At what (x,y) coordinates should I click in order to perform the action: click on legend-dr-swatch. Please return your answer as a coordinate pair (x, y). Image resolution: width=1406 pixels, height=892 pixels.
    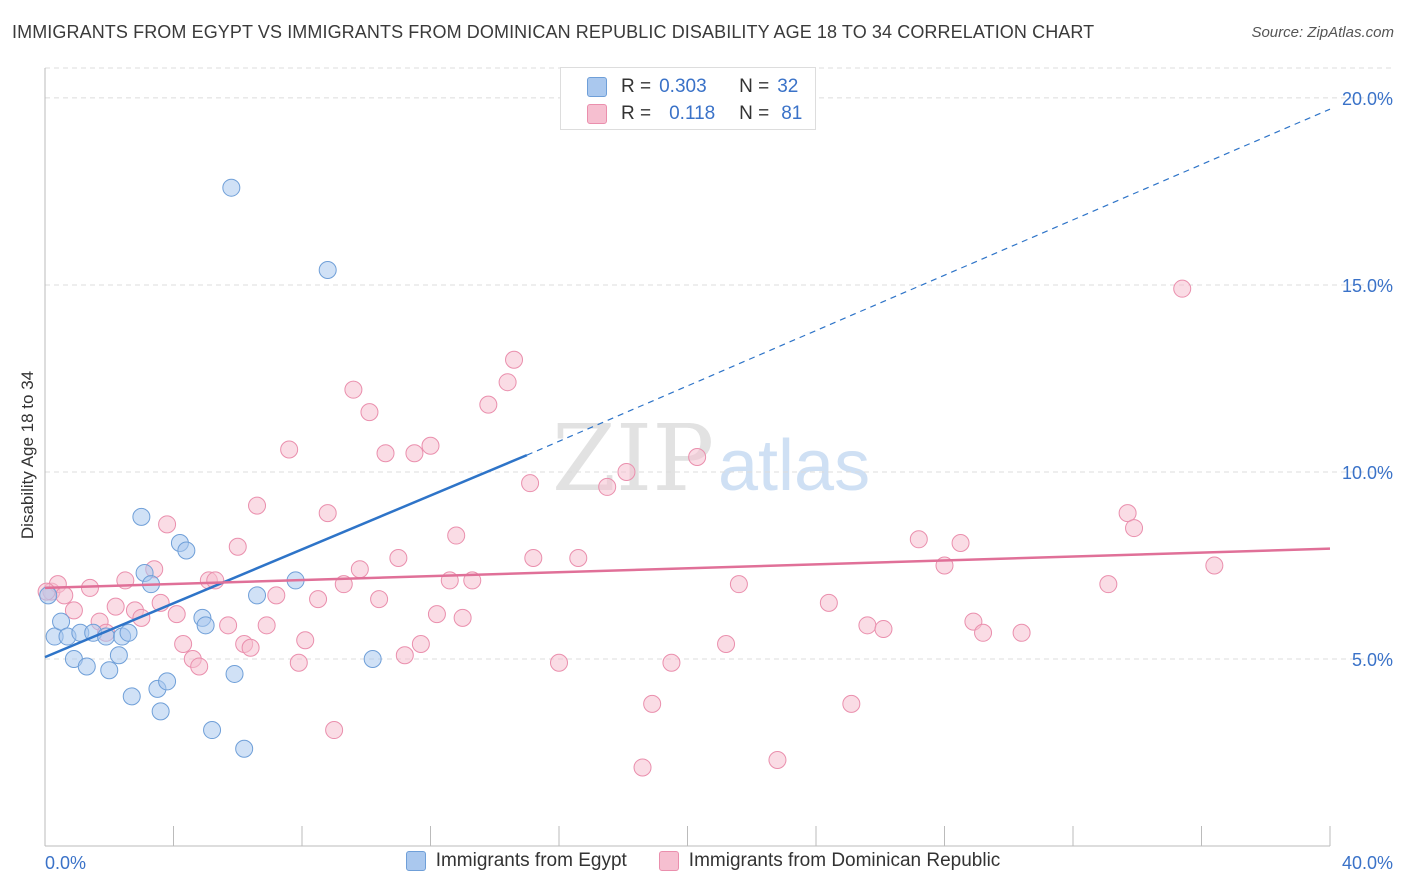
    Looking at the image, I should click on (668, 861).